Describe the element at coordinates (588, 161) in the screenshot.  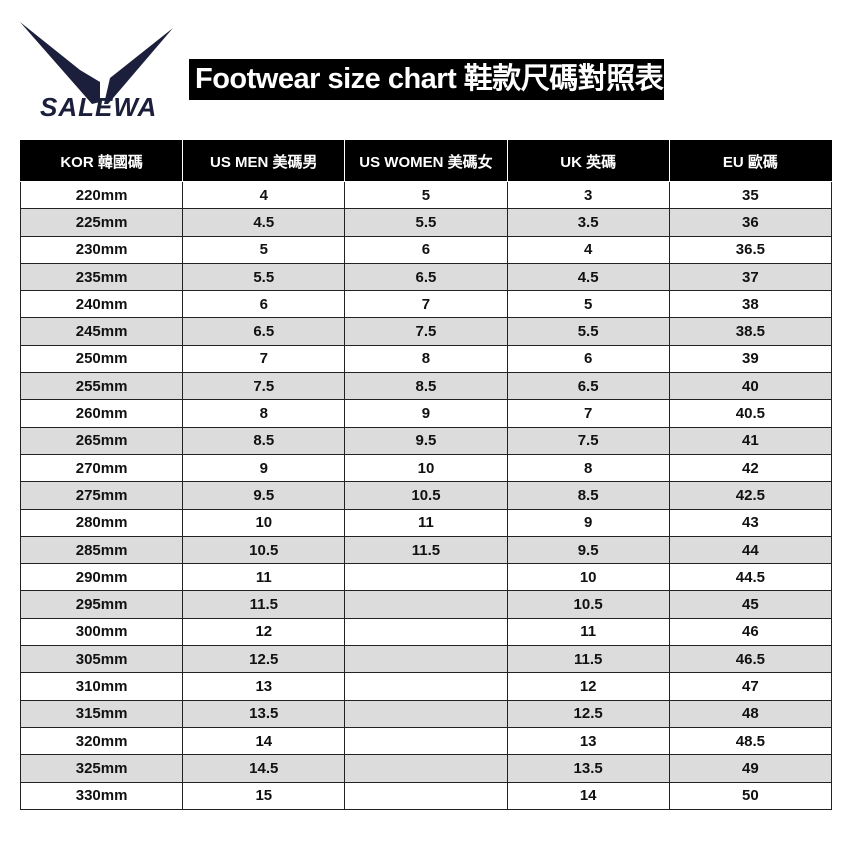
I see `column-header: UK 英碼` at that location.